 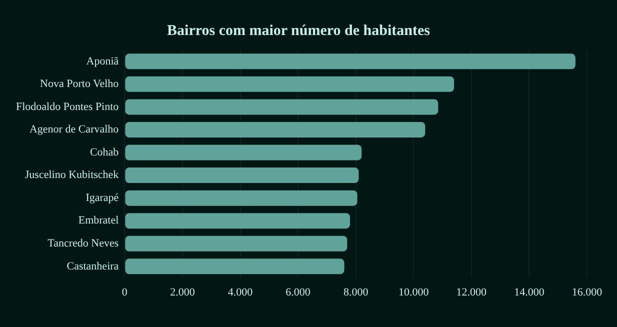 I want to click on y-tick-label: Castanheira, so click(x=92, y=266).